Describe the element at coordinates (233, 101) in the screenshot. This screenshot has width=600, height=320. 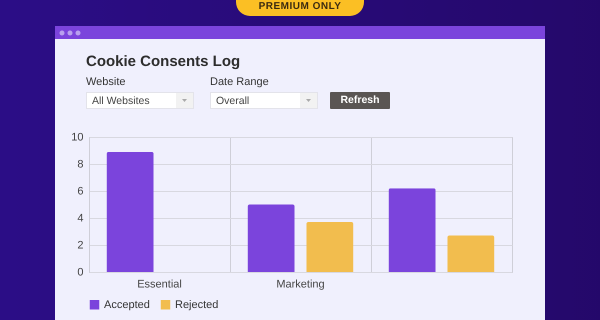
I see `text: Overall` at that location.